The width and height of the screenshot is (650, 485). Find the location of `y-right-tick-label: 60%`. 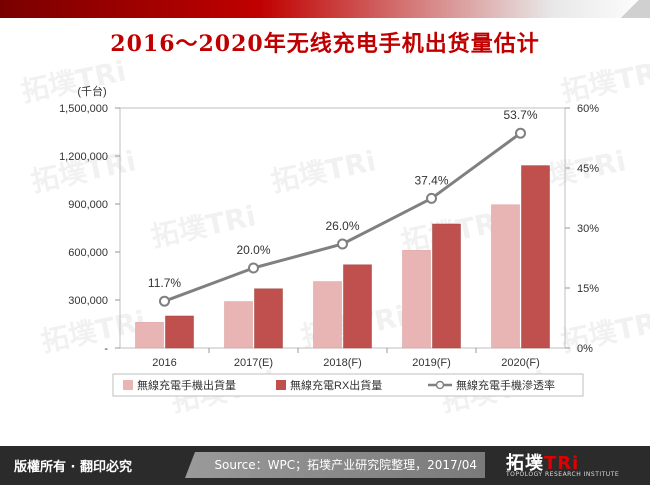

y-right-tick-label: 60% is located at coordinates (588, 109).